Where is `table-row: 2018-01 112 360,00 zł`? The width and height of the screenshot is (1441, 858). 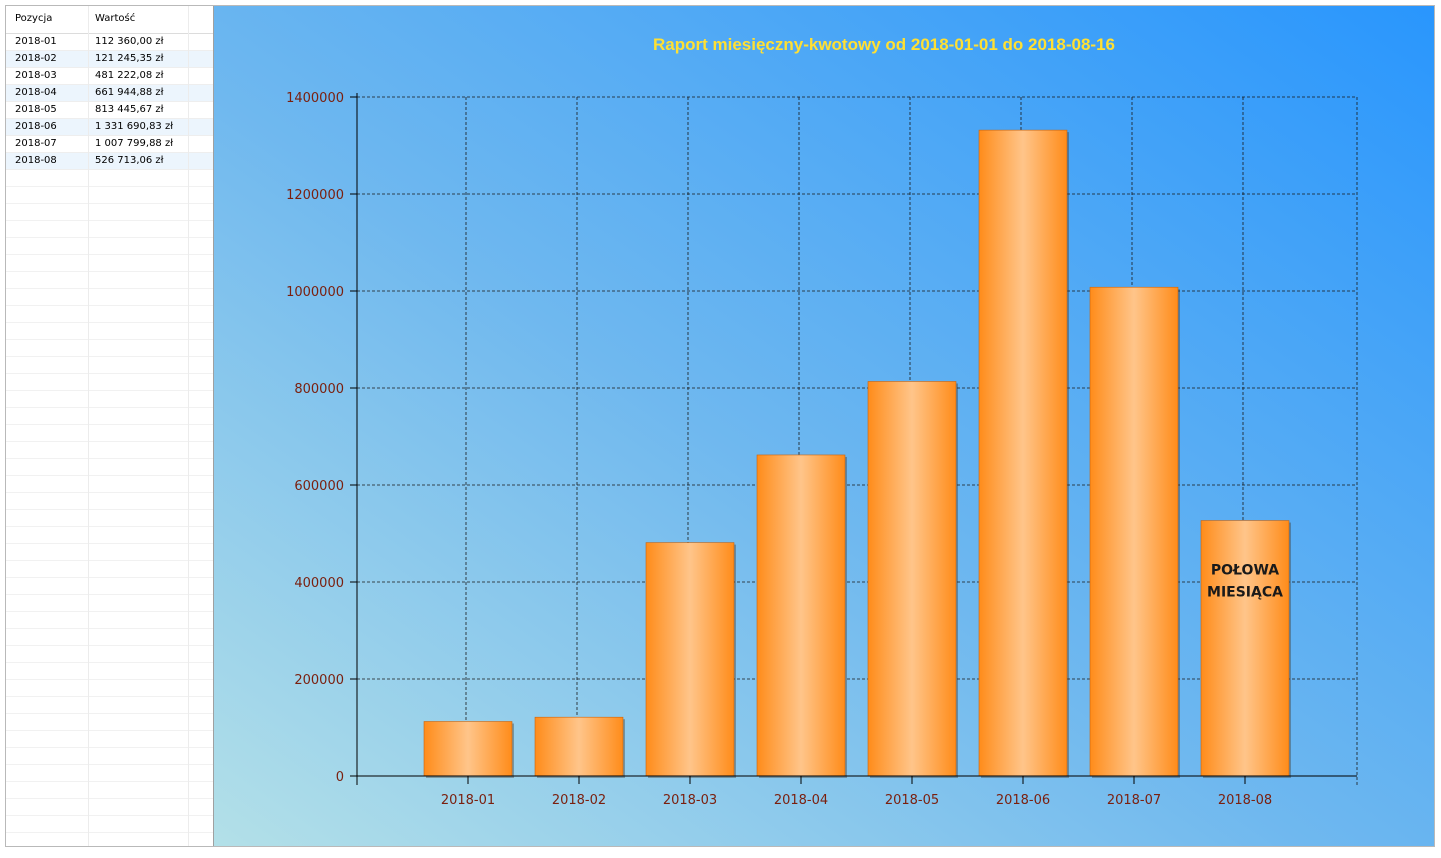 table-row: 2018-01 112 360,00 zł is located at coordinates (109, 42).